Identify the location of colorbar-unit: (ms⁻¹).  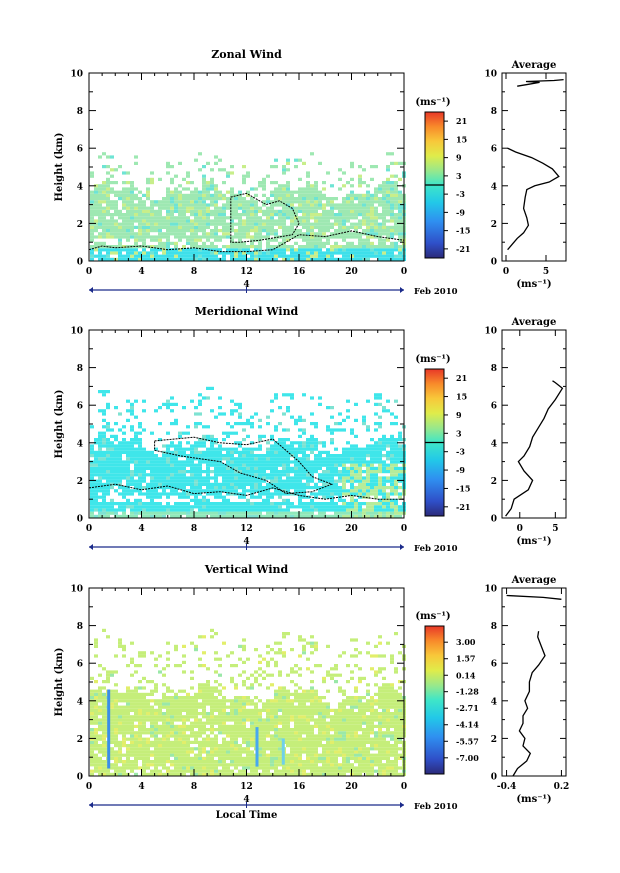
(432, 616).